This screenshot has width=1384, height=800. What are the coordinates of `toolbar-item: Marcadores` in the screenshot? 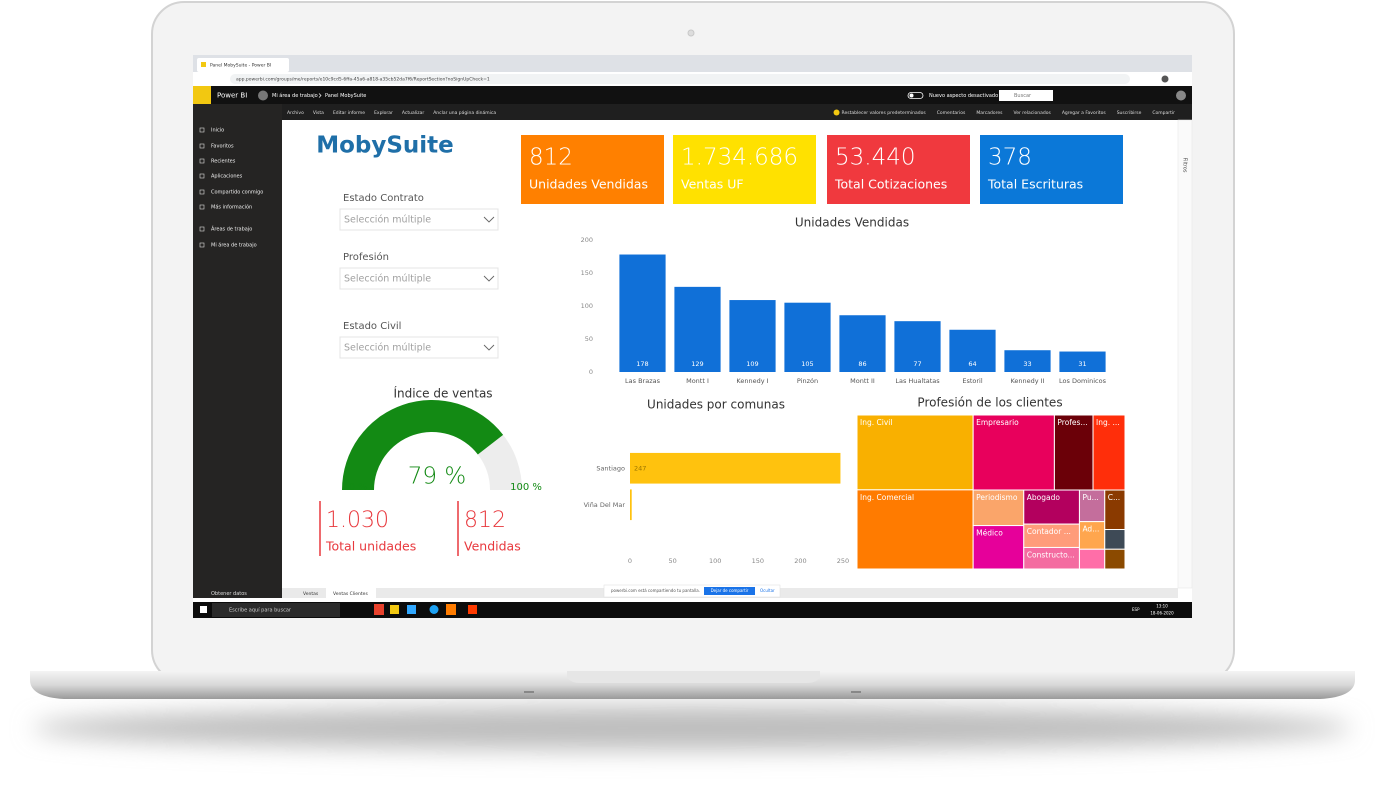 It's located at (989, 113).